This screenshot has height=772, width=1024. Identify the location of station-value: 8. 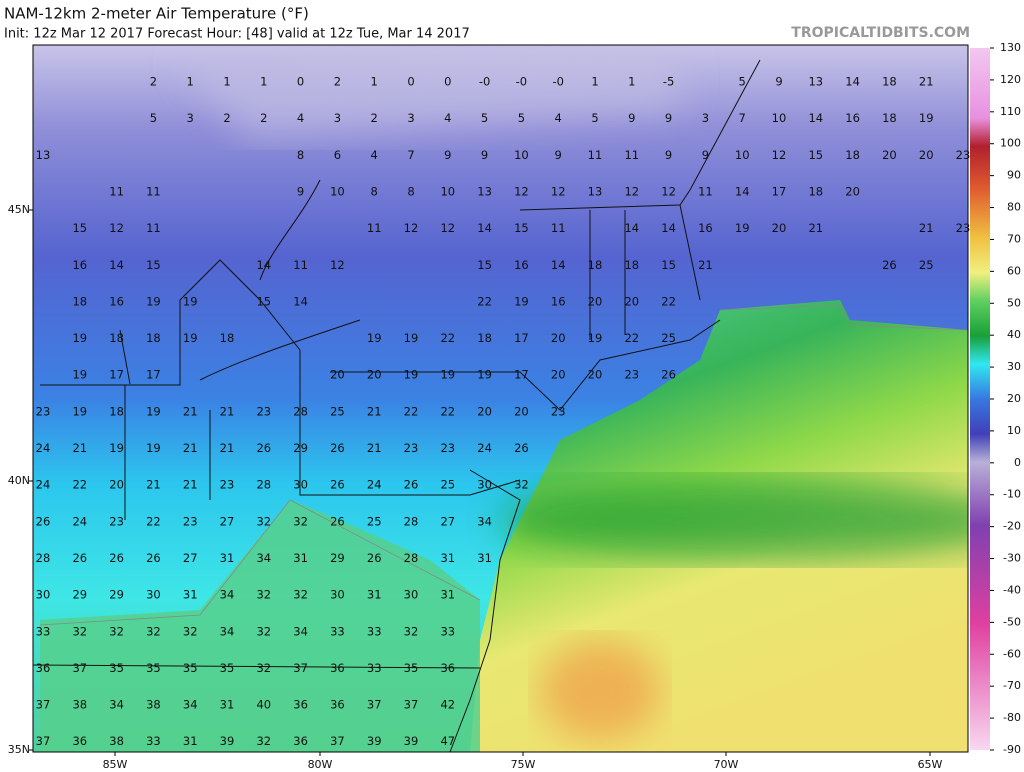
(374, 191).